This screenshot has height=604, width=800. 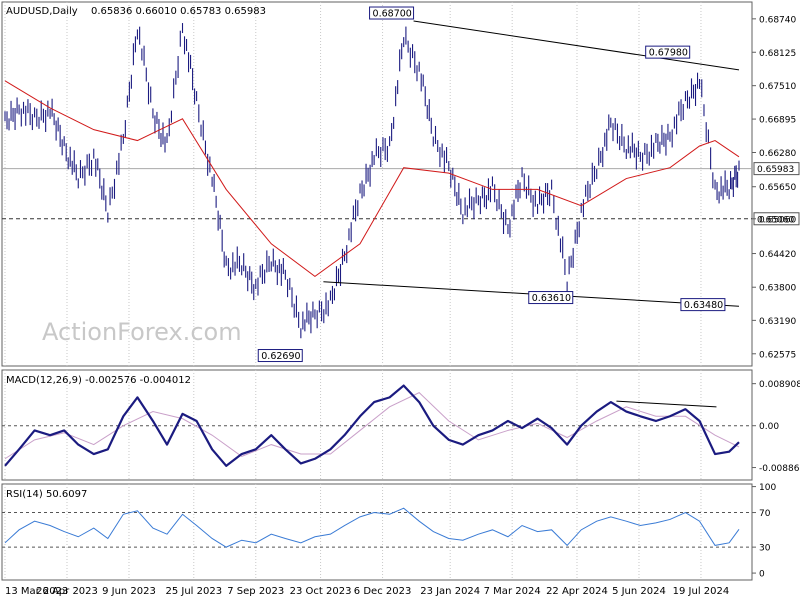 I want to click on watermark: ActionForex.com, so click(x=142, y=332).